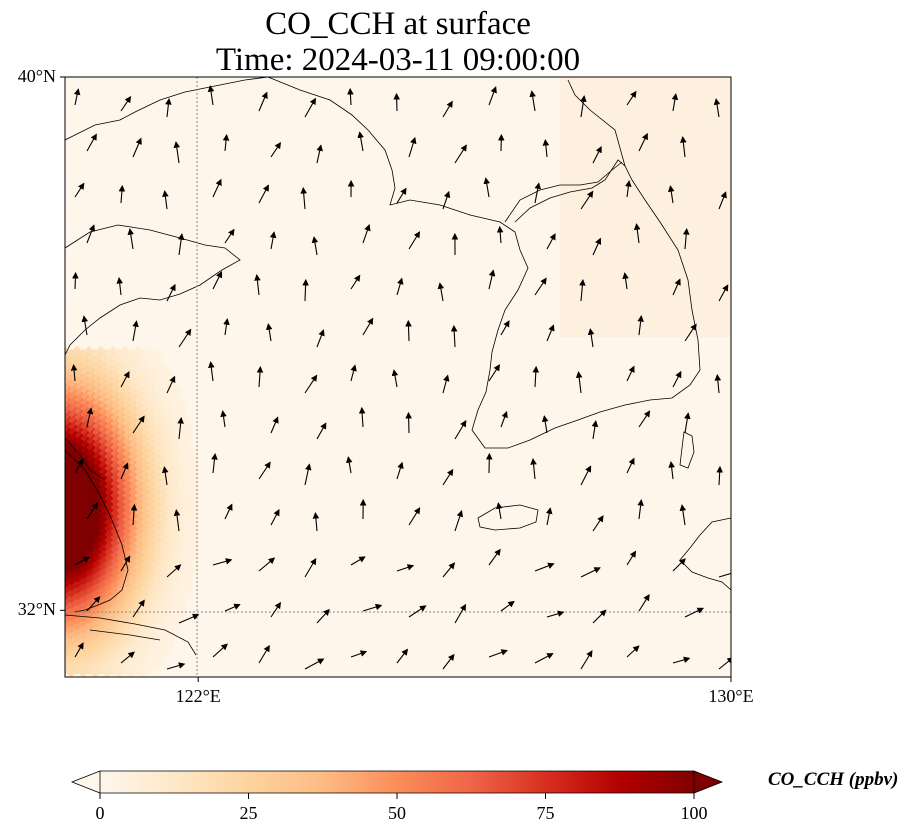 The height and width of the screenshot is (836, 921). I want to click on colorbar-tick-label: 0, so click(100, 813).